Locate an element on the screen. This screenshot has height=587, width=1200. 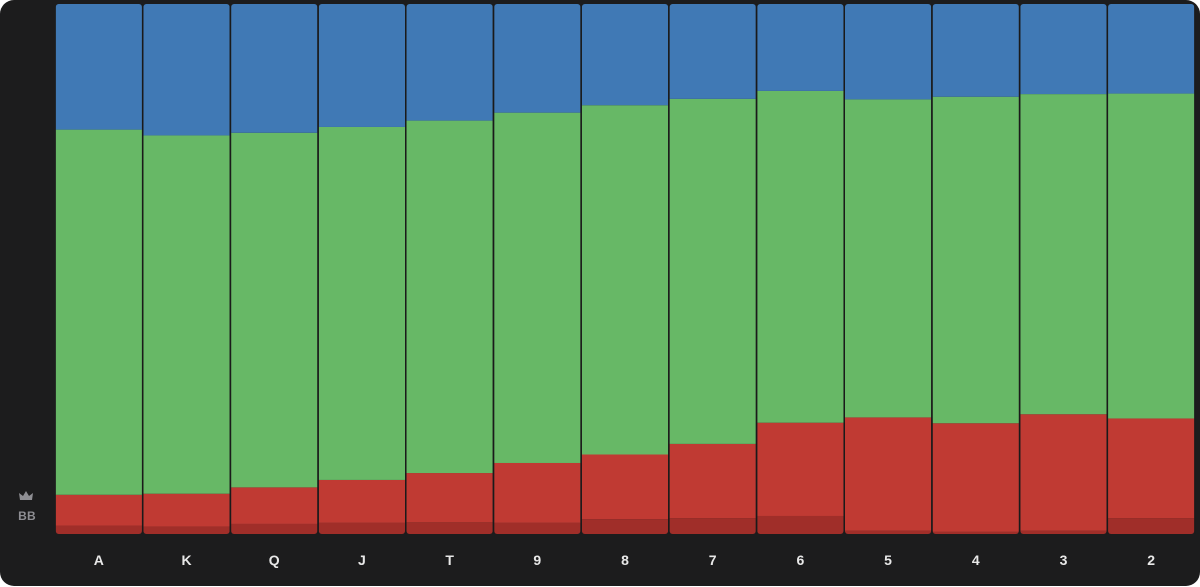
x-tick-label-7: 7 is located at coordinates (713, 560).